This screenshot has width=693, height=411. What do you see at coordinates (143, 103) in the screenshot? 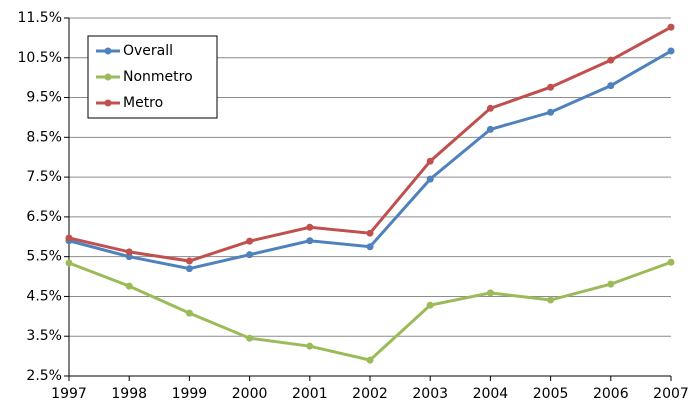
I see `legend-label: Metro` at bounding box center [143, 103].